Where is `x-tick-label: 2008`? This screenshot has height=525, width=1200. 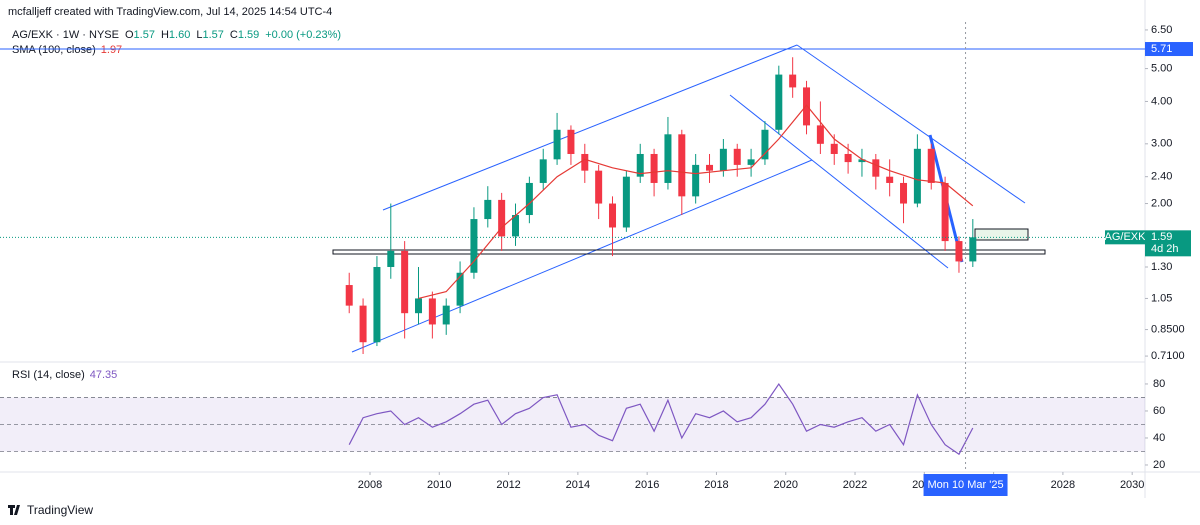 x-tick-label: 2008 is located at coordinates (370, 485).